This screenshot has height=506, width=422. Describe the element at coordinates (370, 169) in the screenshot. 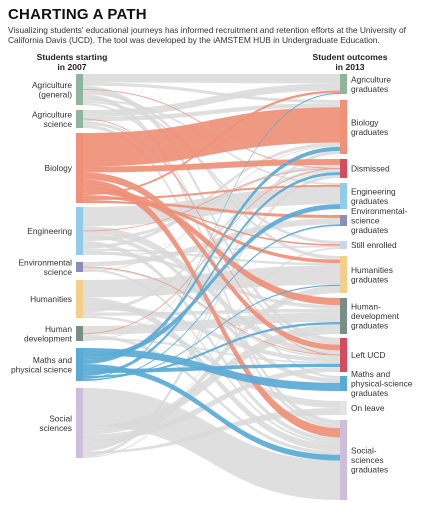

I see `target-label: Dismissed` at that location.